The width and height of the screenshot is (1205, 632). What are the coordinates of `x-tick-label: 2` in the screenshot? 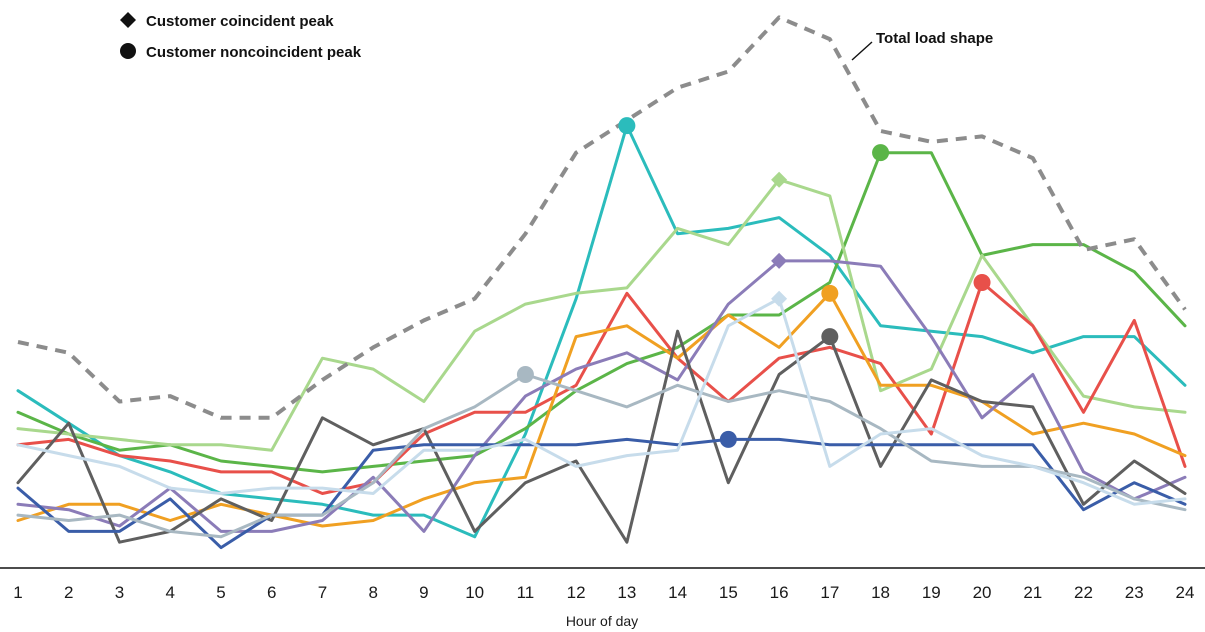 It's located at (68, 592).